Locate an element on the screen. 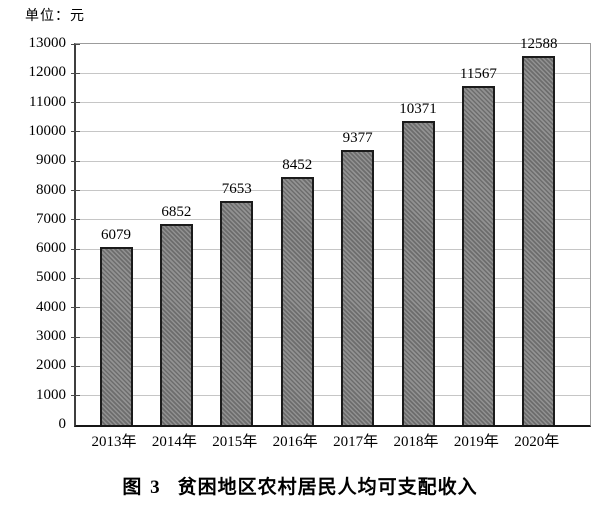 The image size is (600, 509). y-axis-tick-label: 10000 is located at coordinates (47, 130).